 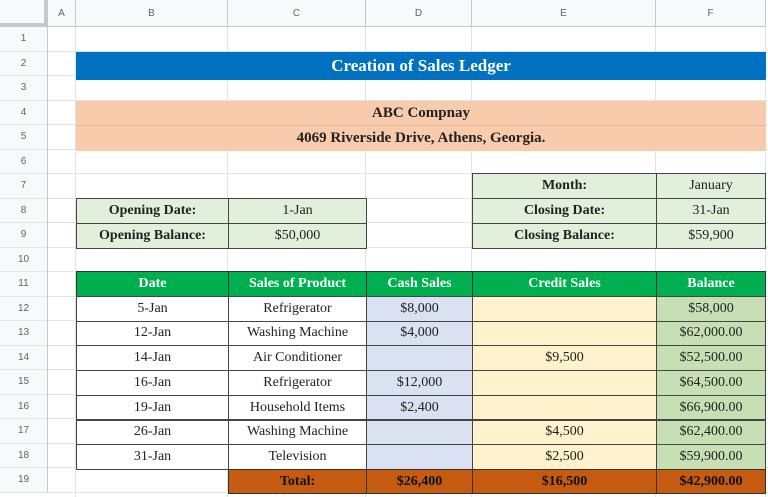 What do you see at coordinates (564, 186) in the screenshot?
I see `month-label: Month:` at bounding box center [564, 186].